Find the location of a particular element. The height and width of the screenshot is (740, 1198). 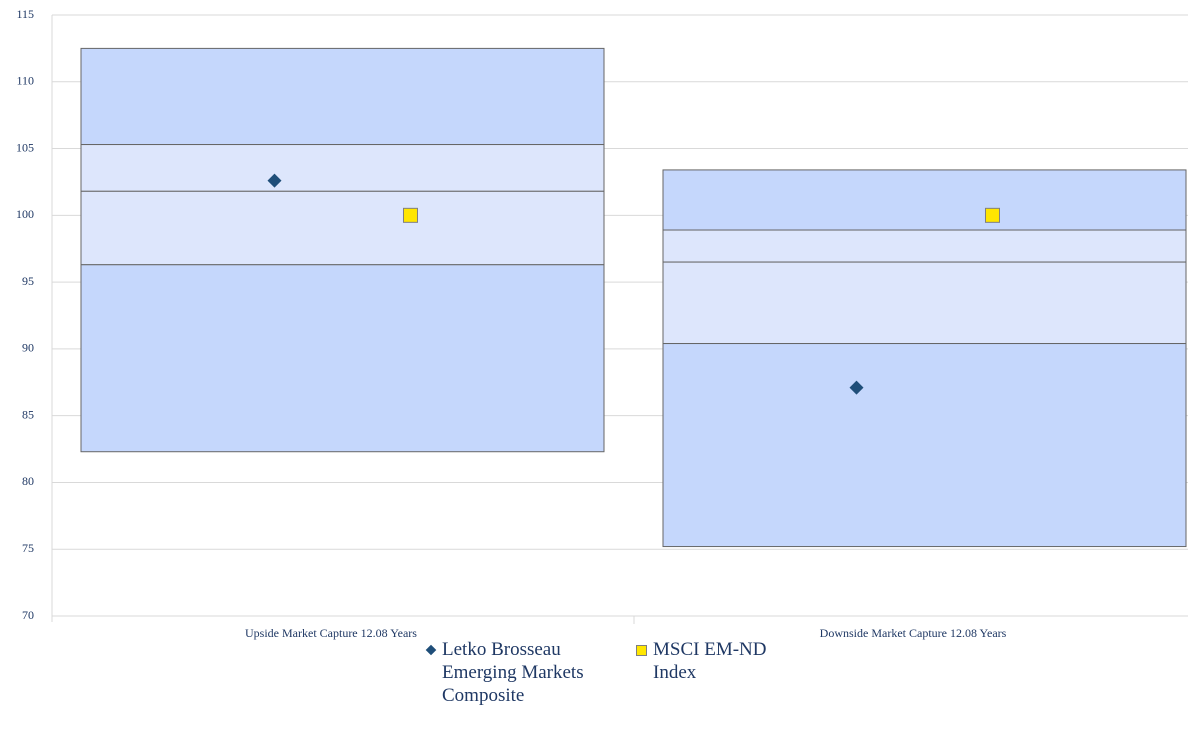

y-tick-label: 75 is located at coordinates (28, 548).